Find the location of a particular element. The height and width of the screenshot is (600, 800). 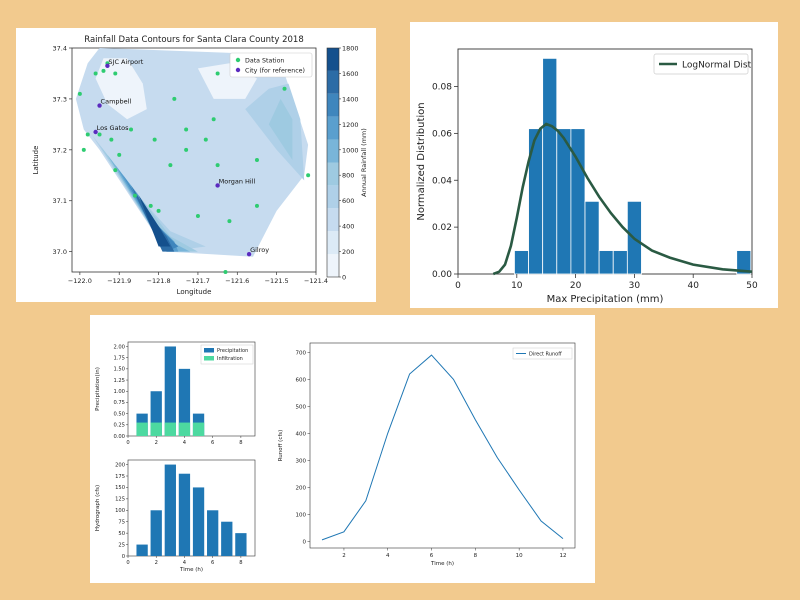

y-tick-label: 500 is located at coordinates (301, 407).